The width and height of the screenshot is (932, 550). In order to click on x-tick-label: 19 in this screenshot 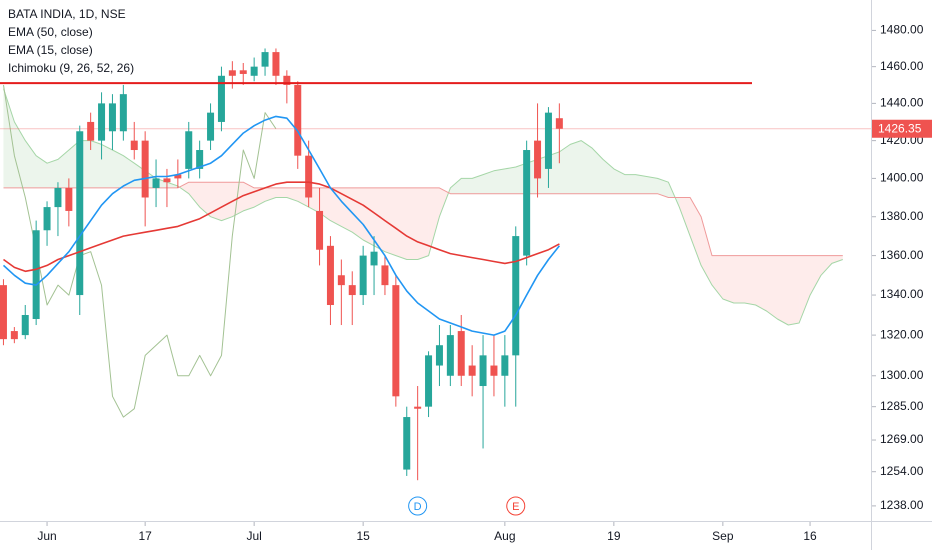, I will do `click(614, 536)`.